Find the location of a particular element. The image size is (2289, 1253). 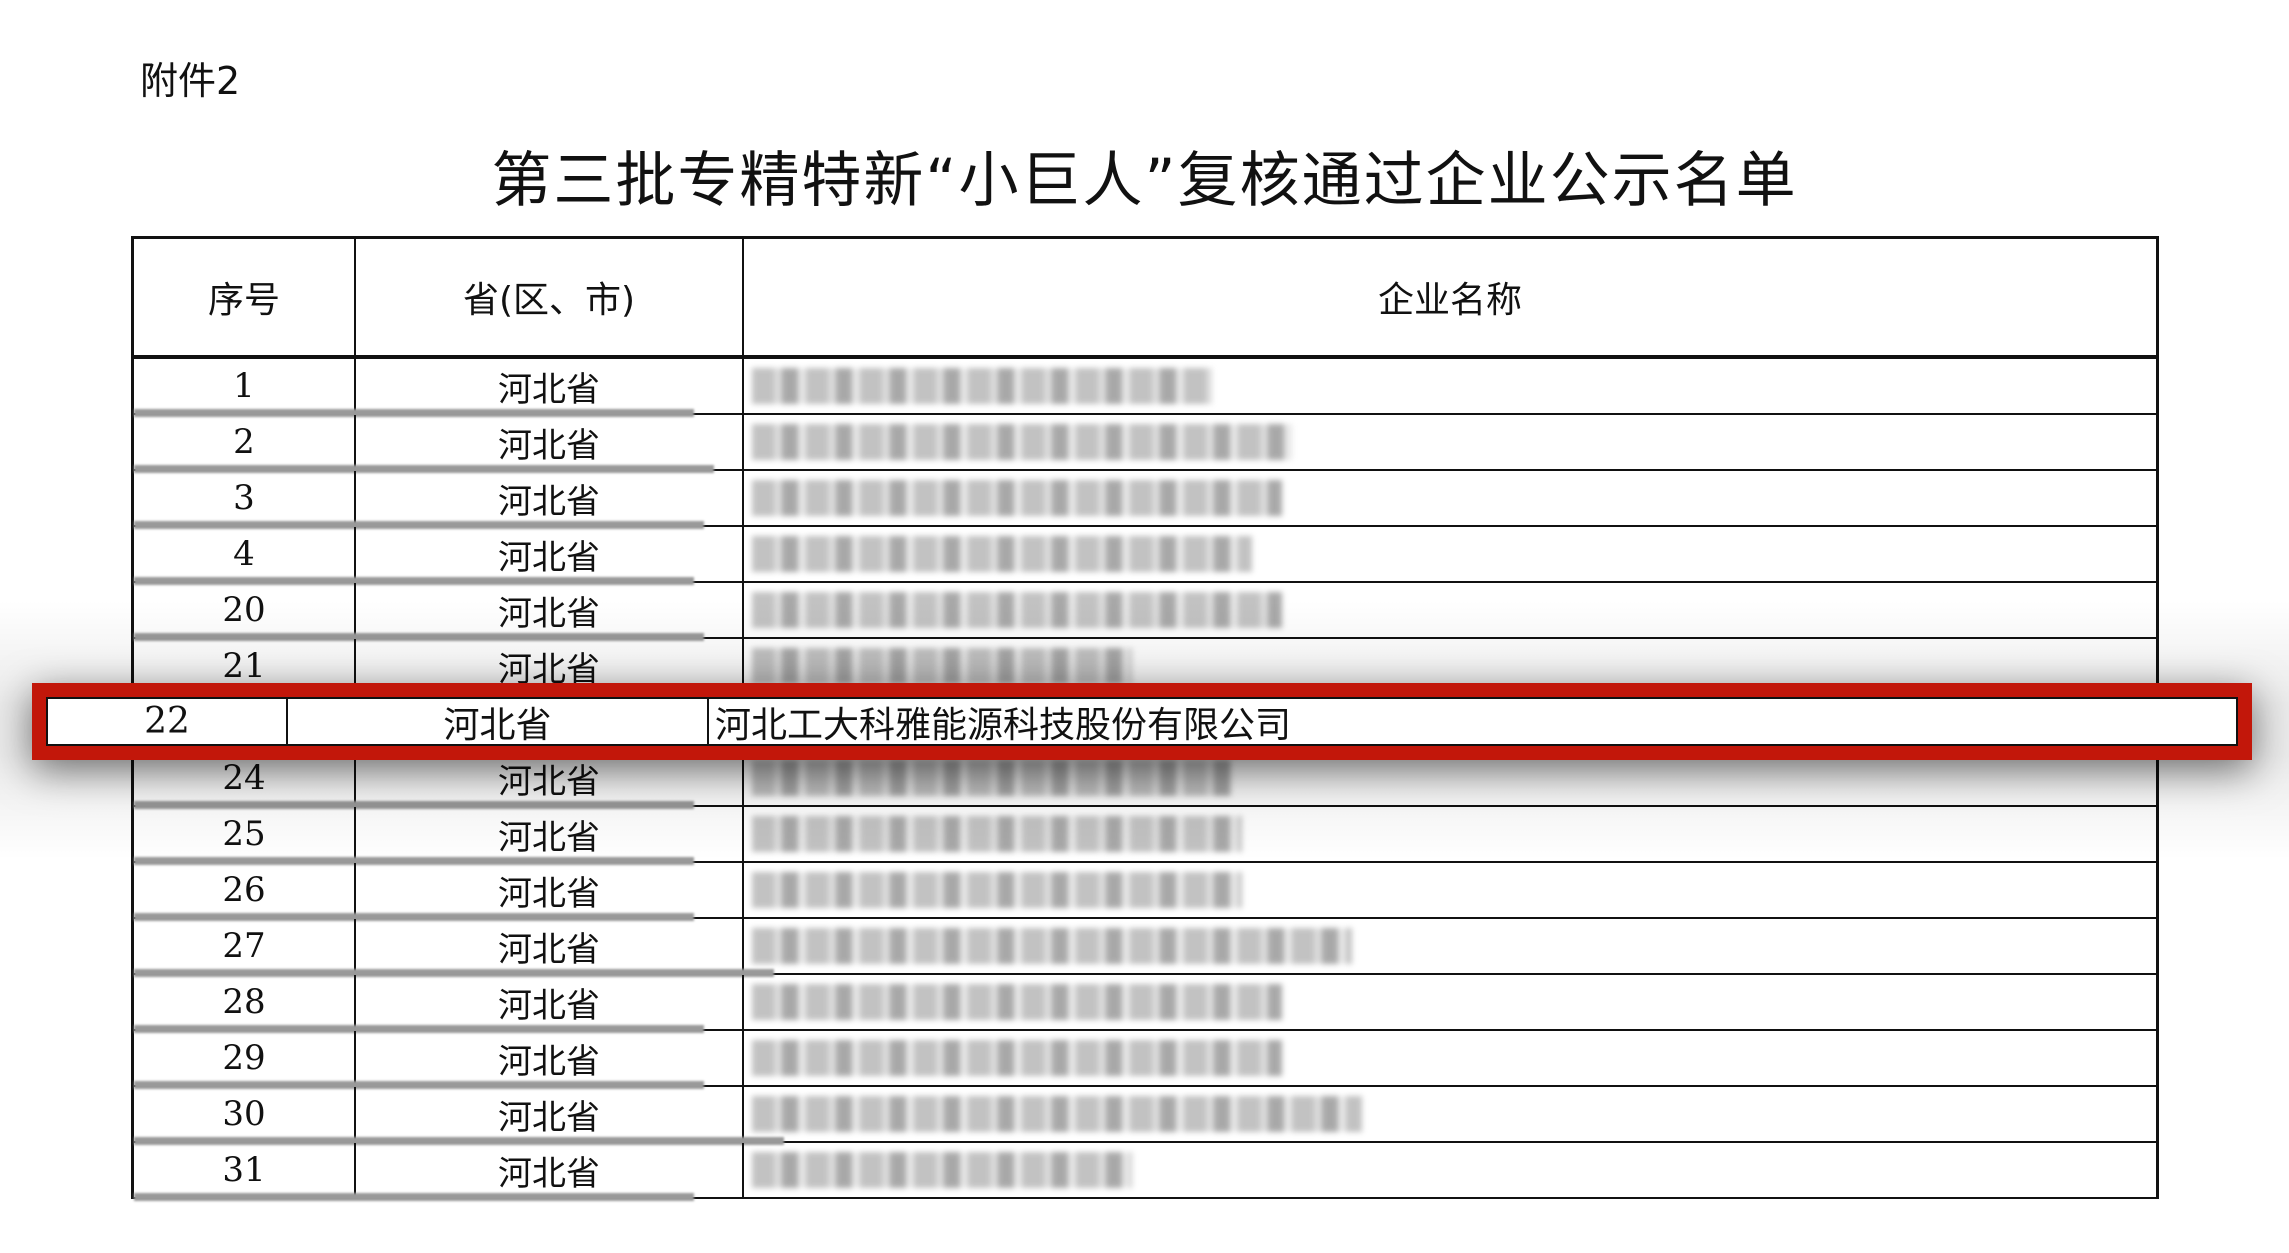

table-row: 29 河北省 is located at coordinates (1145, 1060).